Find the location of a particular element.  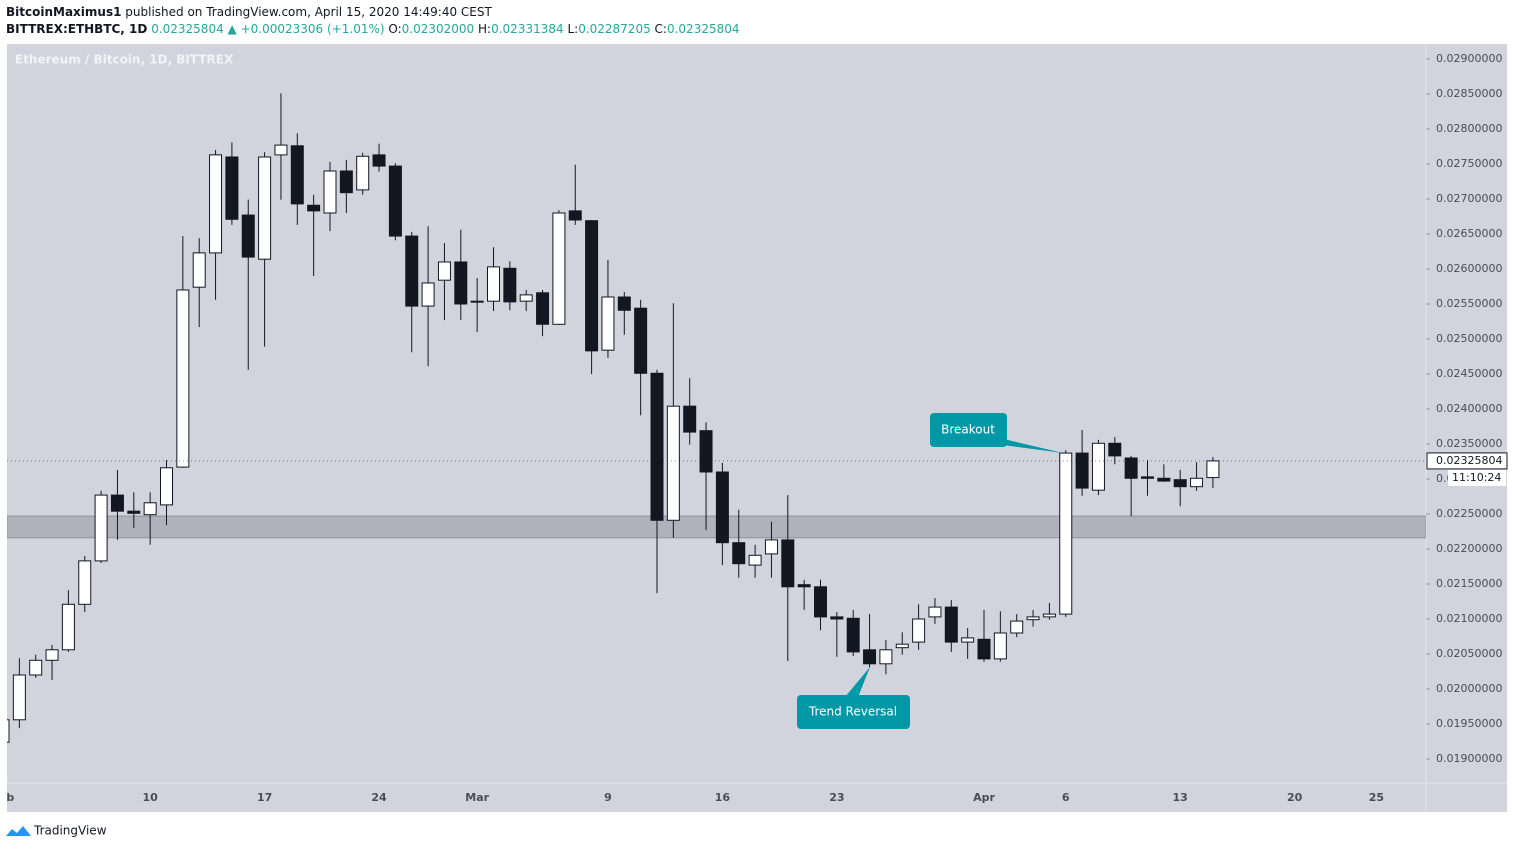

up-icon: ▲ is located at coordinates (232, 29).